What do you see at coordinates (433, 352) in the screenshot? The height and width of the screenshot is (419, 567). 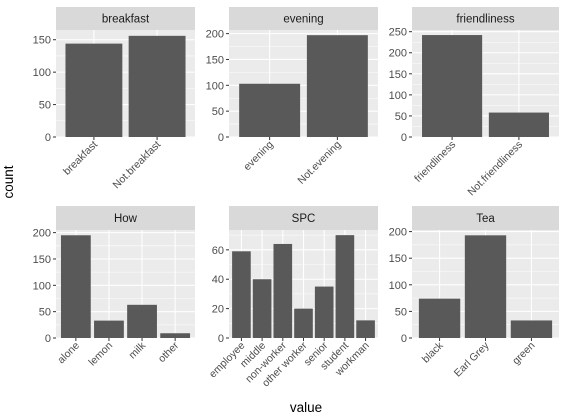 I see `panel-tea-x-tick-label: black` at bounding box center [433, 352].